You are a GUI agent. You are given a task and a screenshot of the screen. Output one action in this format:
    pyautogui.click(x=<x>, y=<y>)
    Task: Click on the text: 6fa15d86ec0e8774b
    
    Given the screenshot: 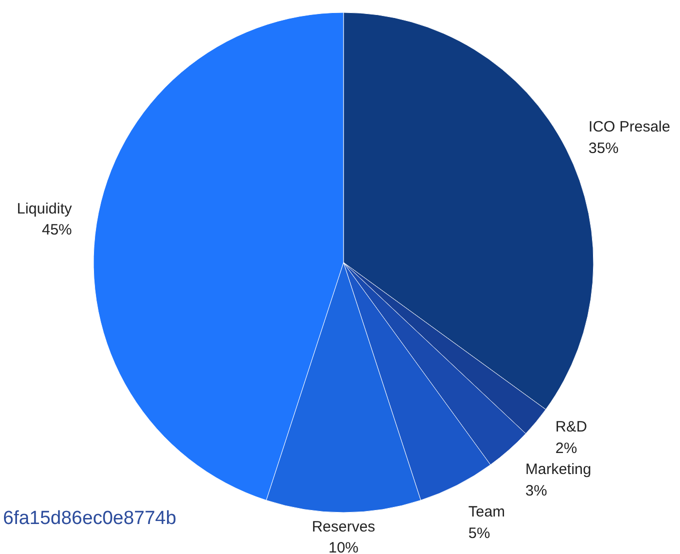 What is the action you would take?
    pyautogui.click(x=89, y=518)
    